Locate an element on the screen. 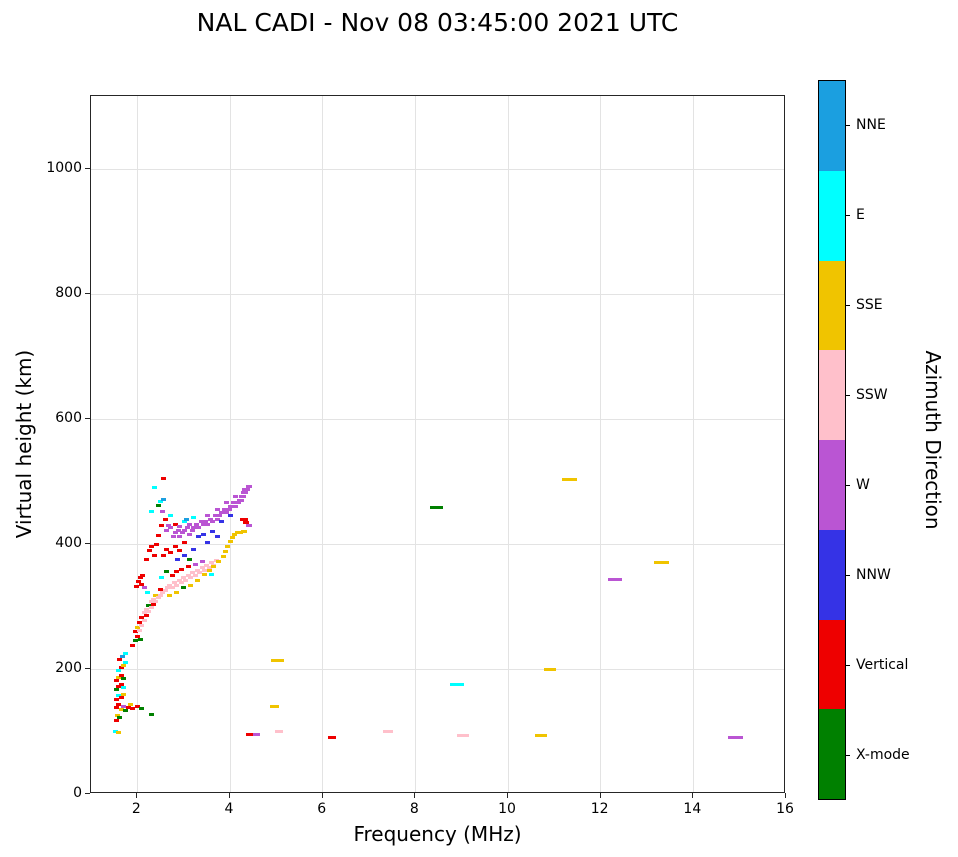  colorbar is located at coordinates (832, 440).